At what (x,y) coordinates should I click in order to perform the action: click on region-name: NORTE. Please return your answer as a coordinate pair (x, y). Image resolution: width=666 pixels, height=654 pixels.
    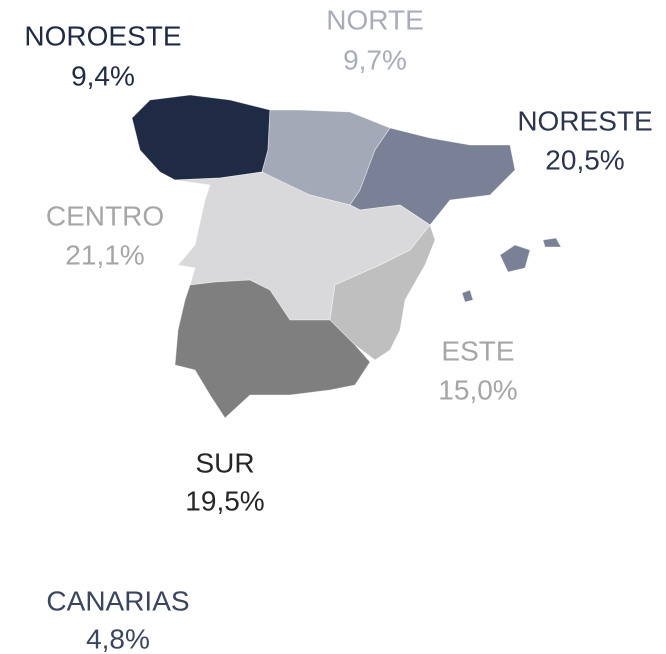
    Looking at the image, I should click on (375, 19).